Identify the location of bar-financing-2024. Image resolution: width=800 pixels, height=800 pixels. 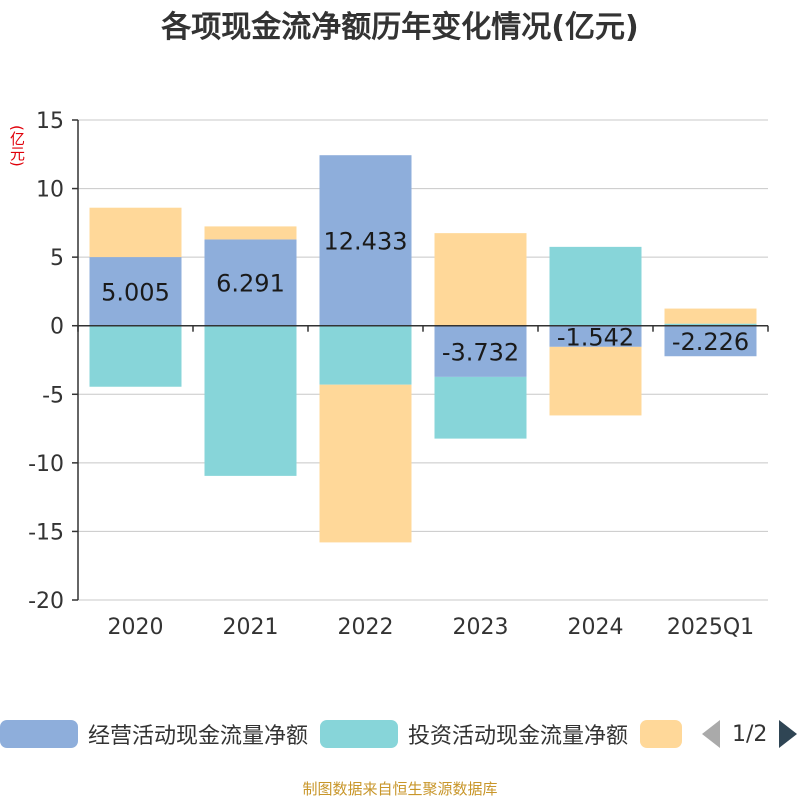
(595, 381).